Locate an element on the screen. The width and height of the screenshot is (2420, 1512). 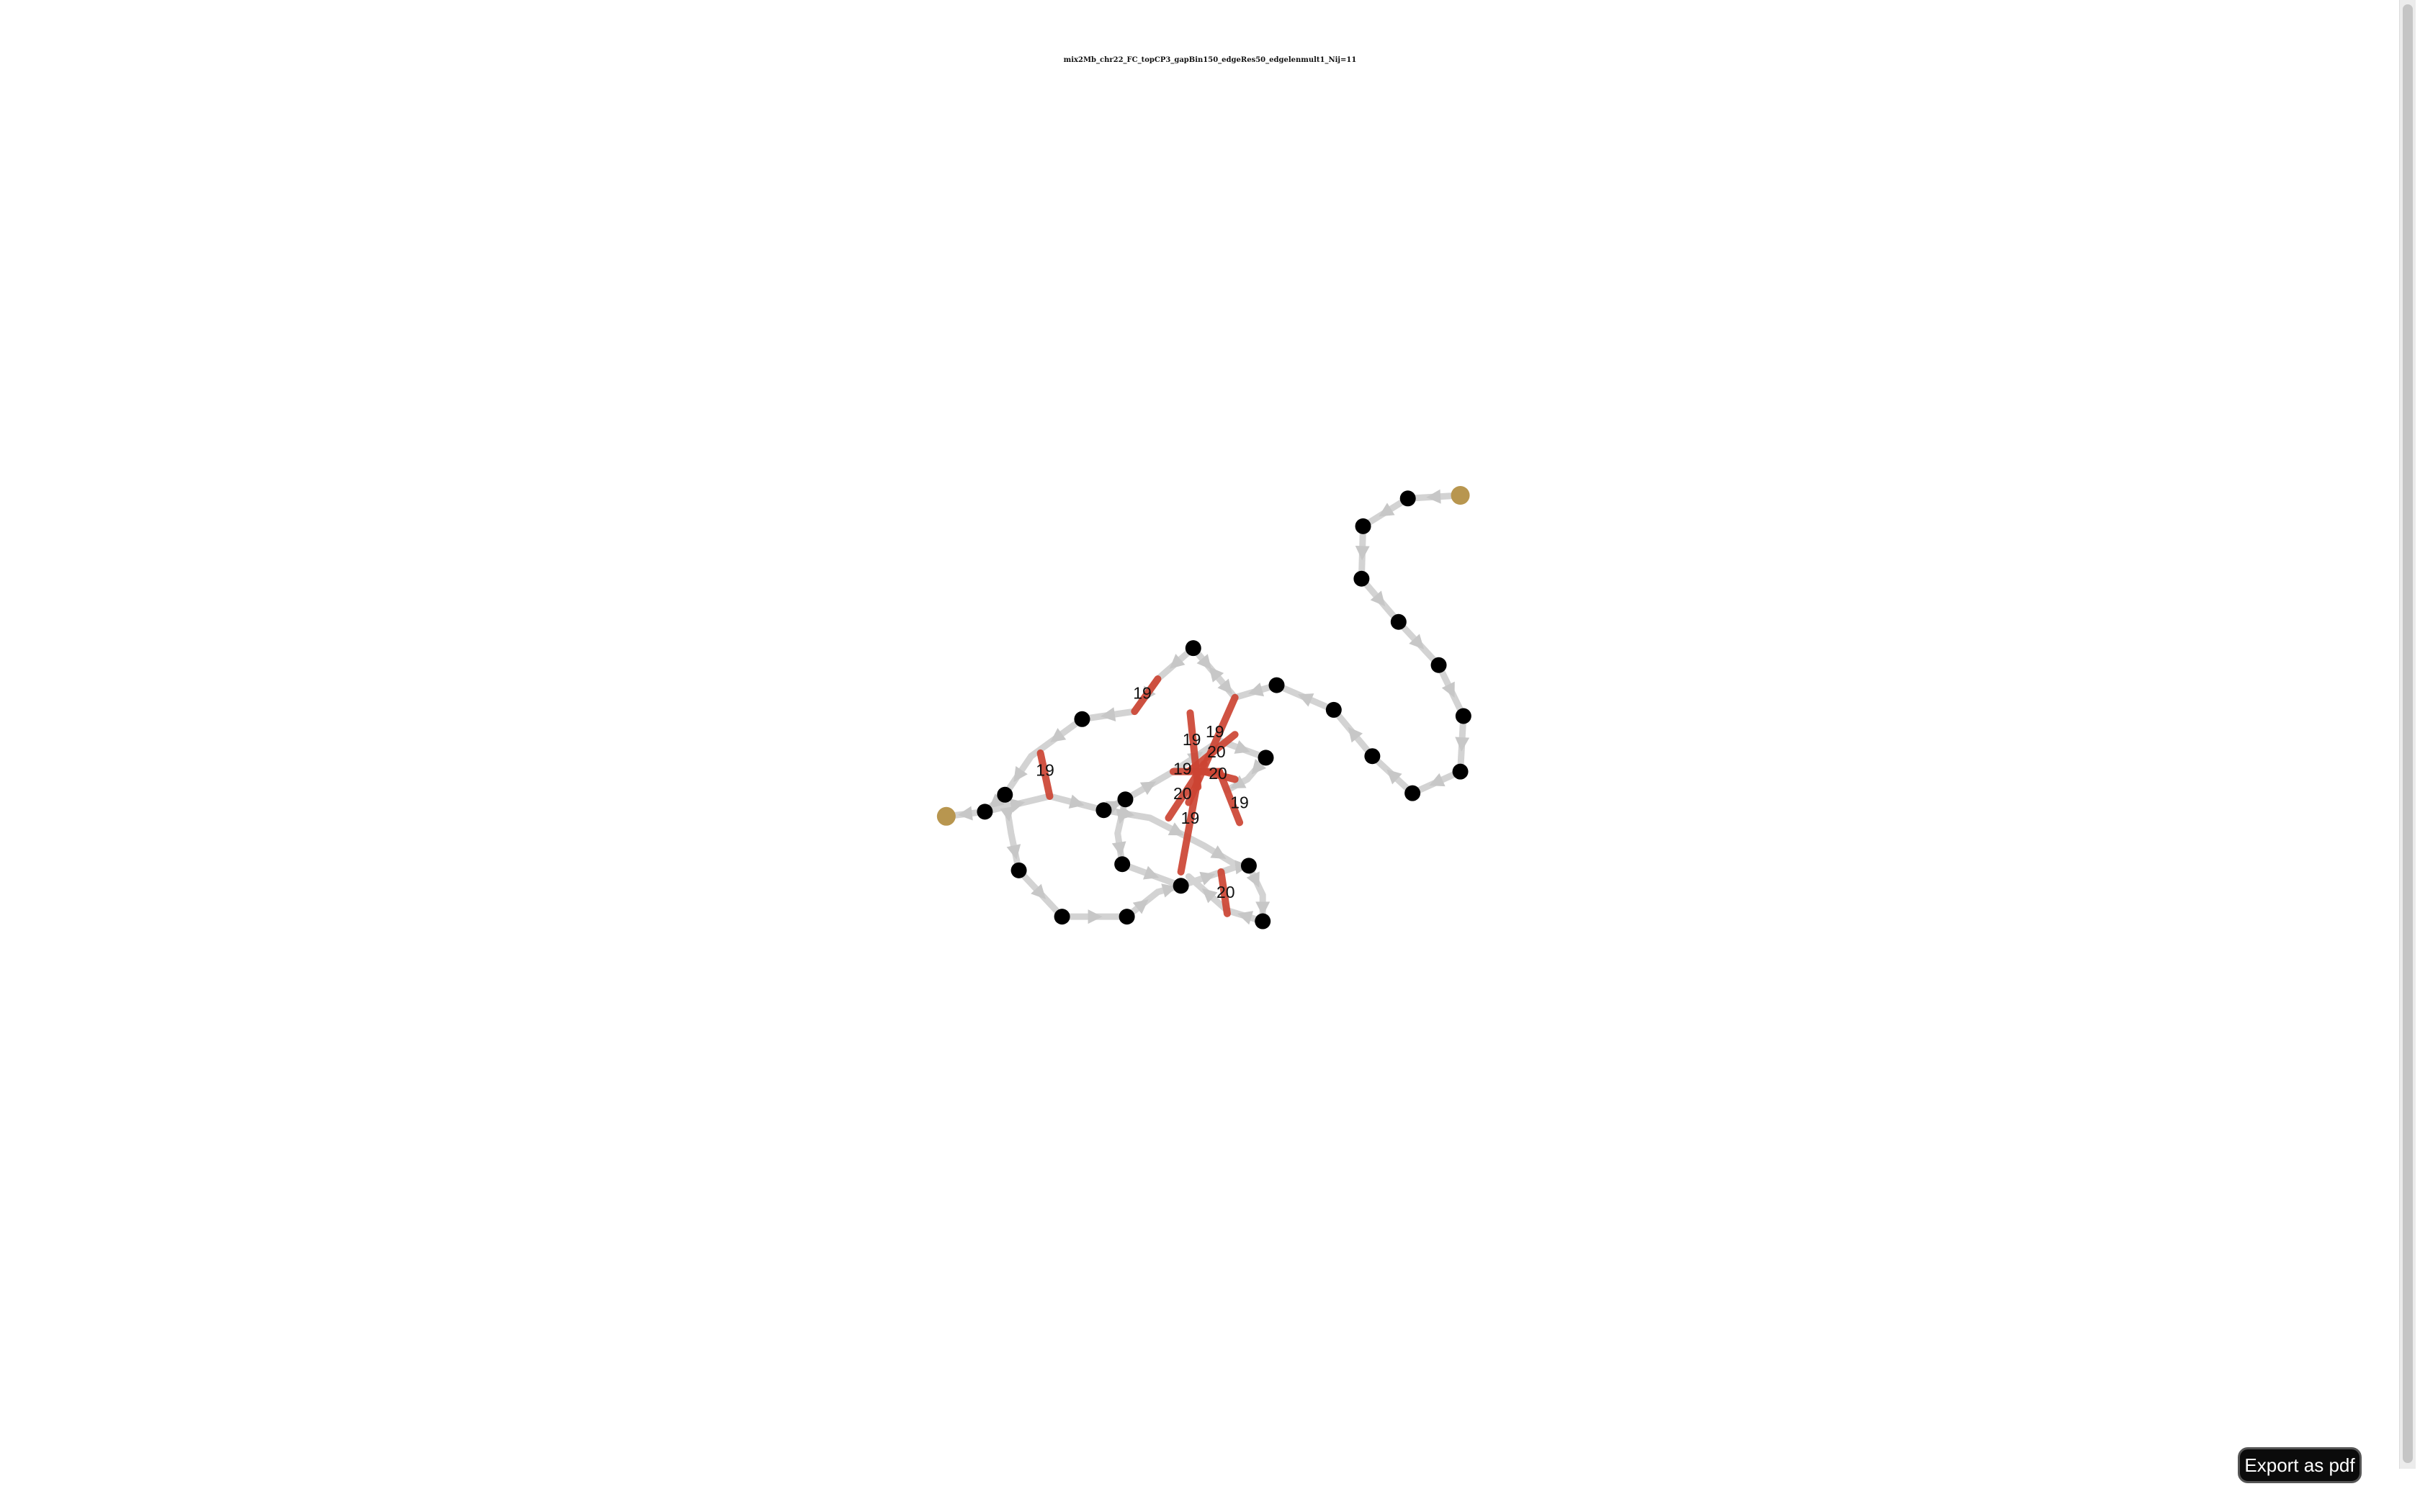
arrow-layer is located at coordinates (1213, 707).